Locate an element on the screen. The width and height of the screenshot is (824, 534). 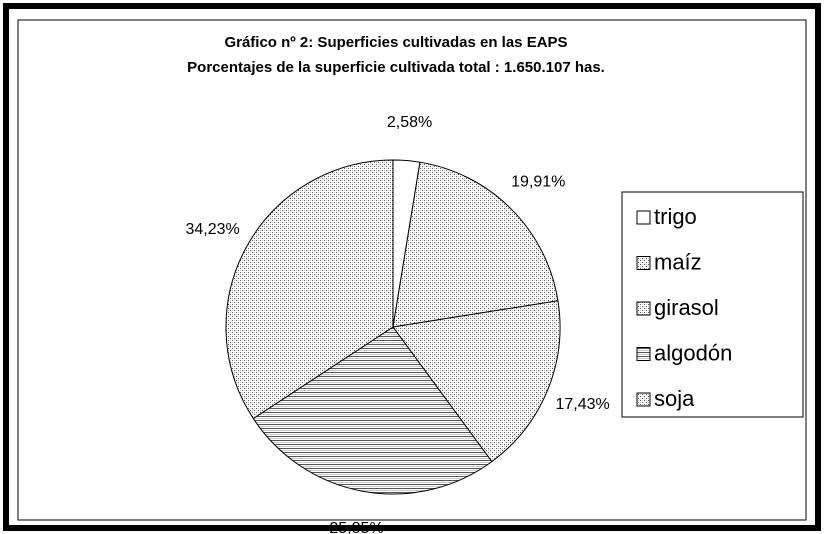
data-label: 19,91% is located at coordinates (538, 182).